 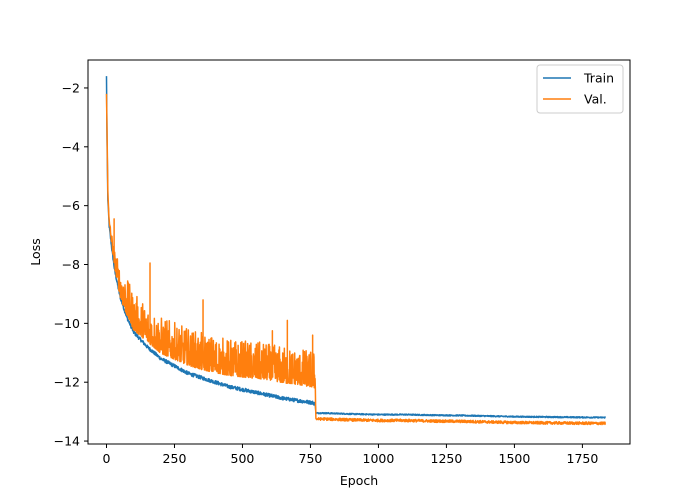 I want to click on legend-label-train: Train, so click(x=598, y=78).